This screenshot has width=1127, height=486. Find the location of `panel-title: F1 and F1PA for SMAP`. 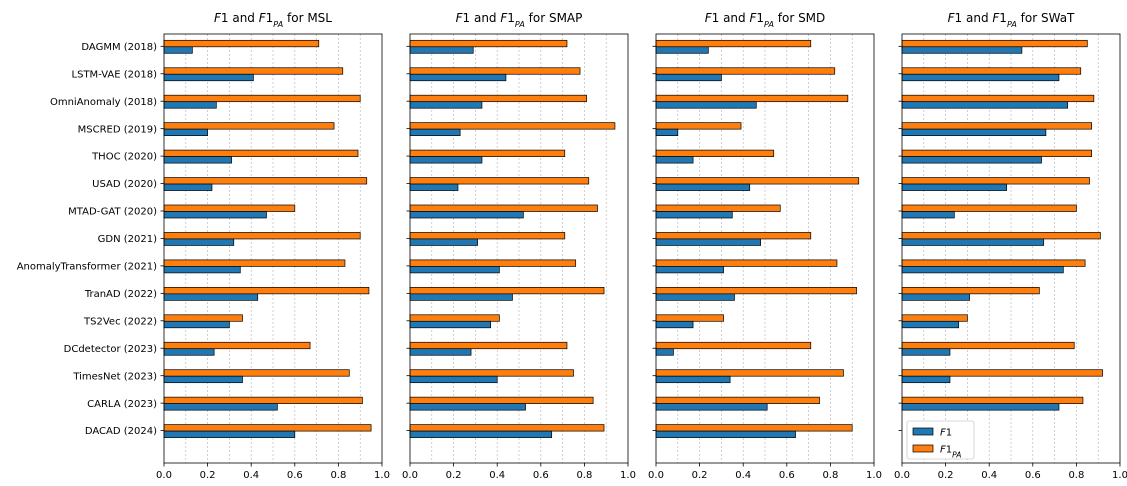

panel-title: F1 and F1PA for SMAP is located at coordinates (519, 20).